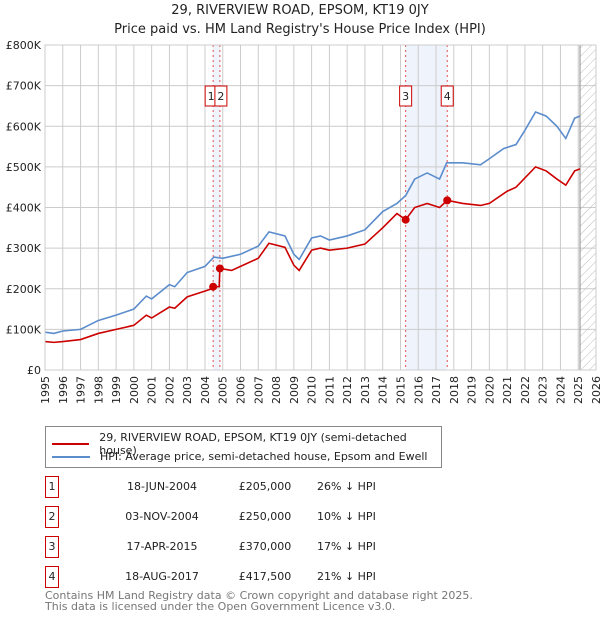  What do you see at coordinates (418, 390) in the screenshot?
I see `x-tick-label: 2016` at bounding box center [418, 390].